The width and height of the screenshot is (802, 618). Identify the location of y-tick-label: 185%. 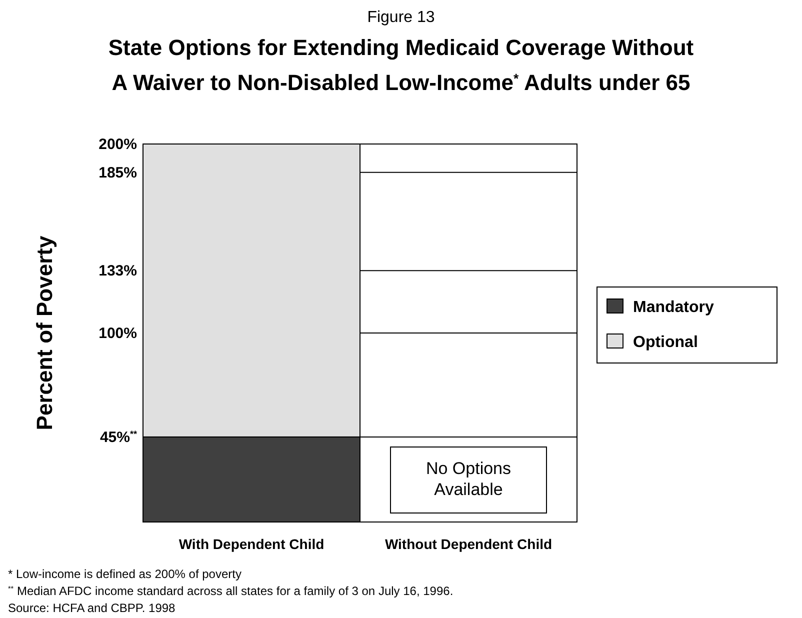
(117, 173).